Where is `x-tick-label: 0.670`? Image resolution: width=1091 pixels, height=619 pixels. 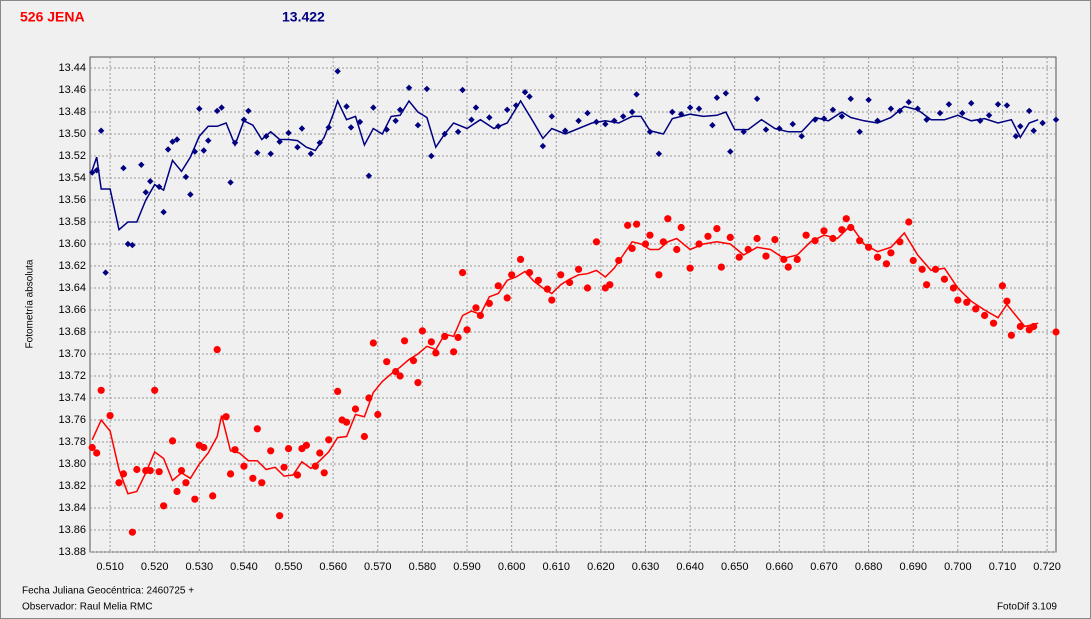
x-tick-label: 0.670 is located at coordinates (824, 567).